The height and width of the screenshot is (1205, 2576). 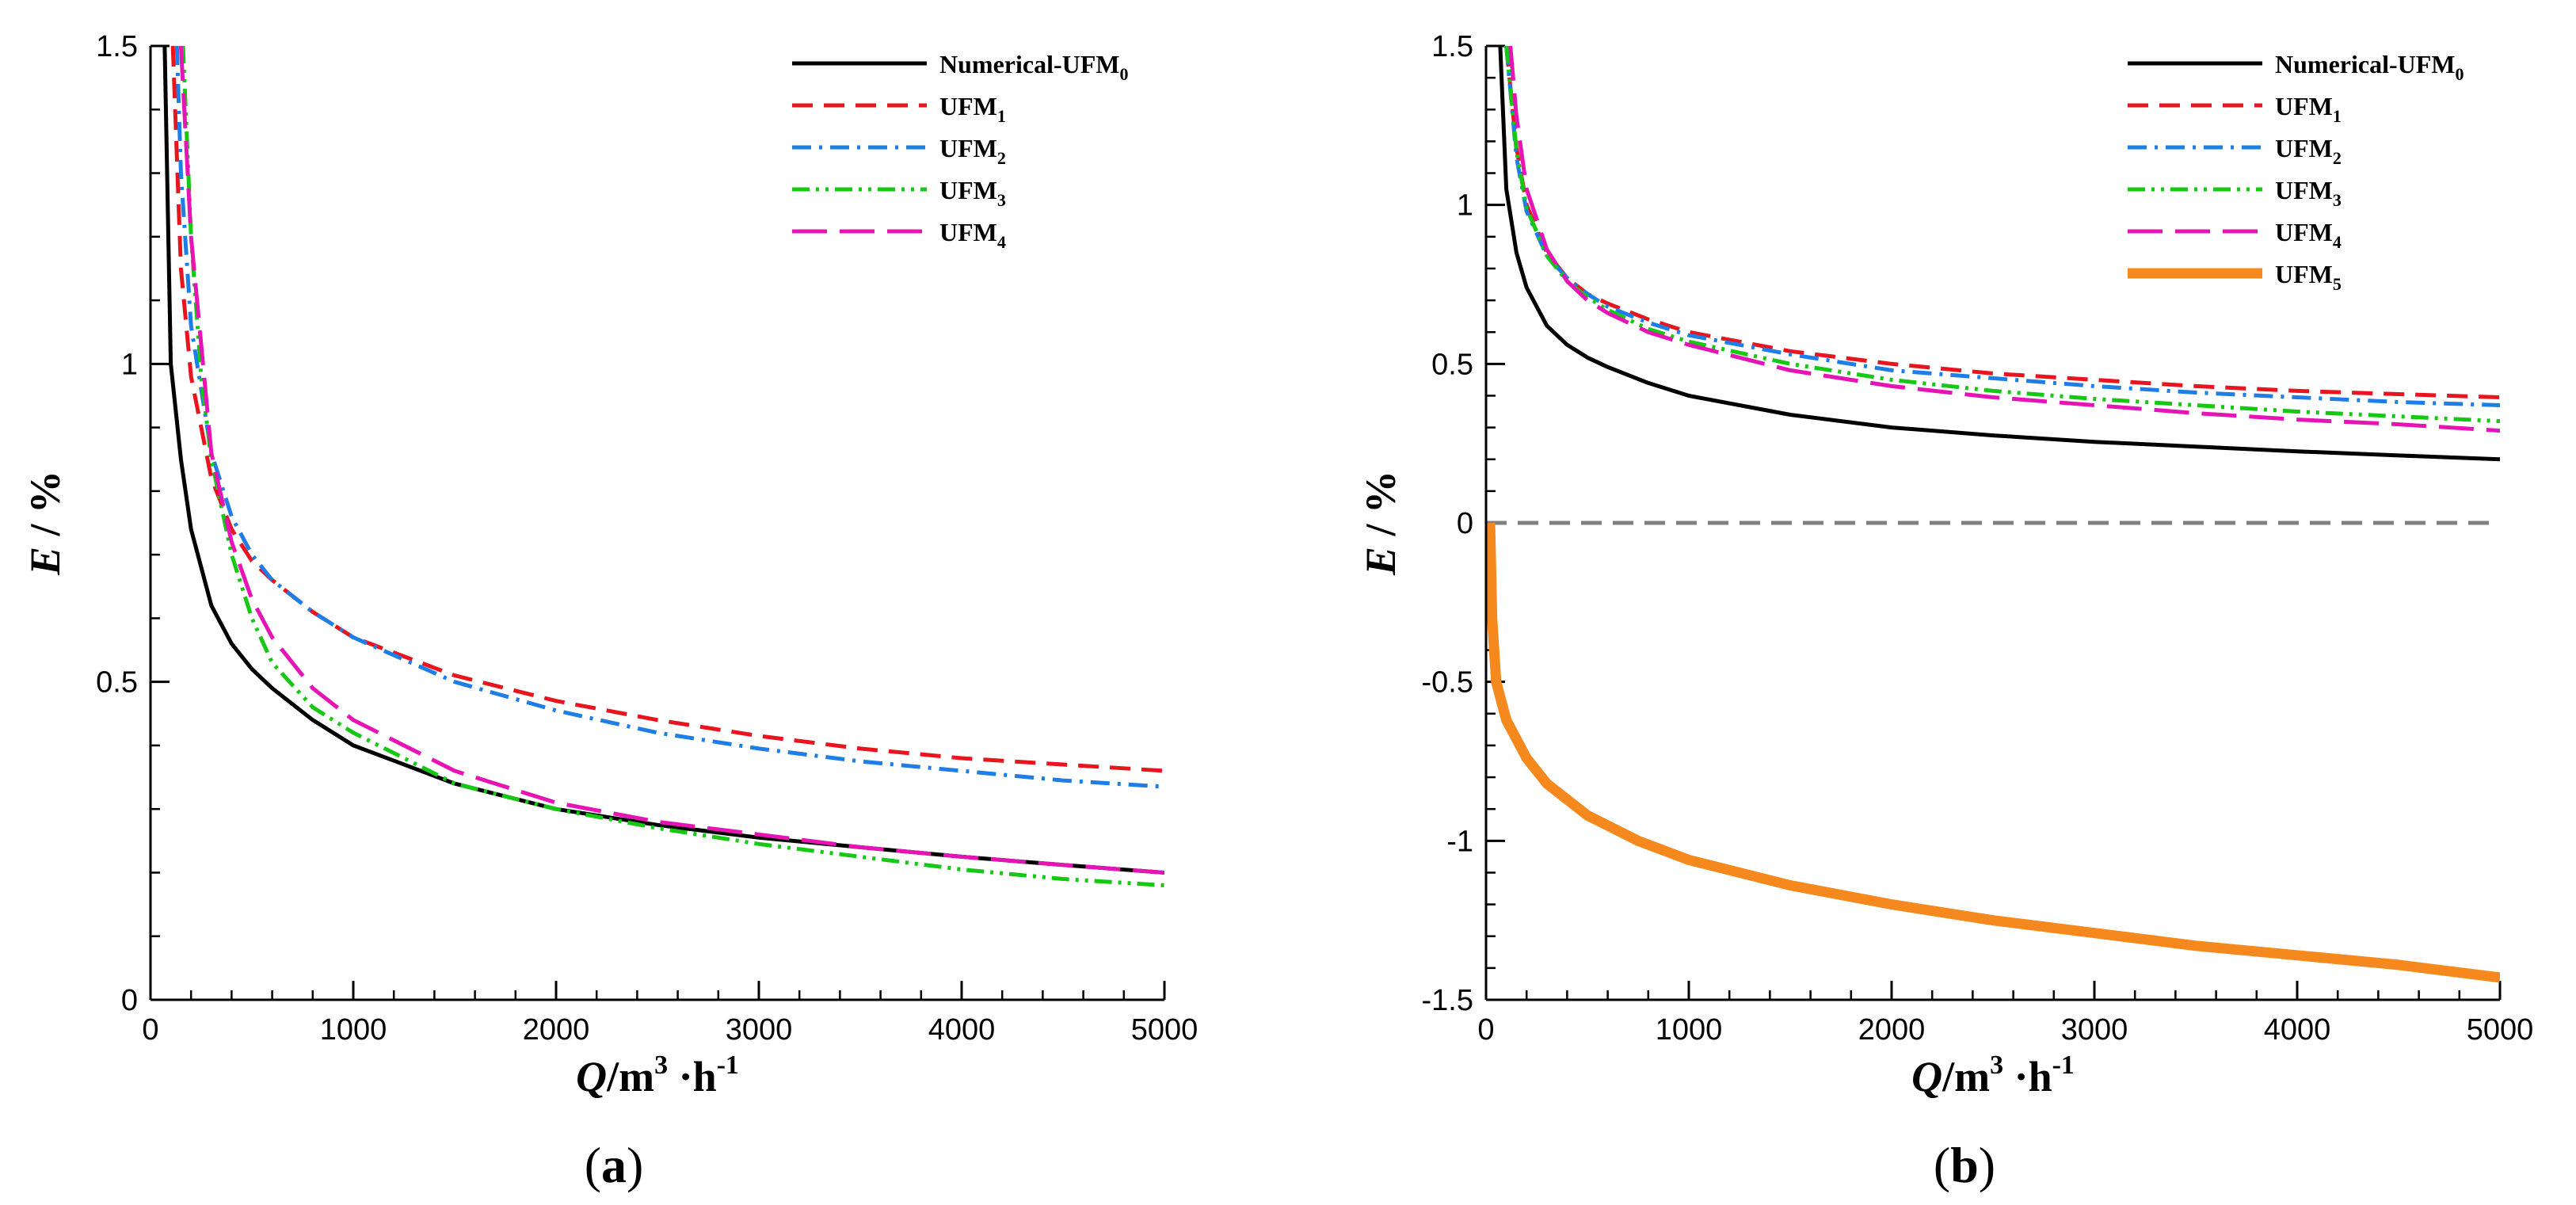 I want to click on panel-a-legend-subscript: 2, so click(x=1002, y=158).